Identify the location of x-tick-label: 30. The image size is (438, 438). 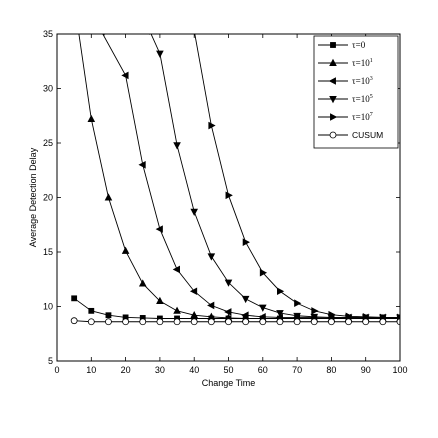
(160, 370).